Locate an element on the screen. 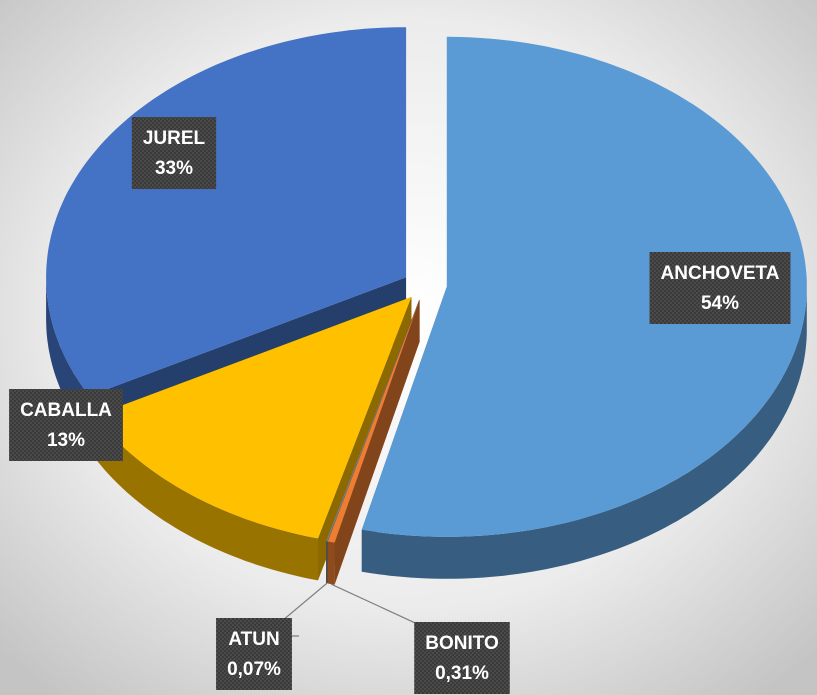 The image size is (817, 695). value-label: 33% is located at coordinates (174, 168).